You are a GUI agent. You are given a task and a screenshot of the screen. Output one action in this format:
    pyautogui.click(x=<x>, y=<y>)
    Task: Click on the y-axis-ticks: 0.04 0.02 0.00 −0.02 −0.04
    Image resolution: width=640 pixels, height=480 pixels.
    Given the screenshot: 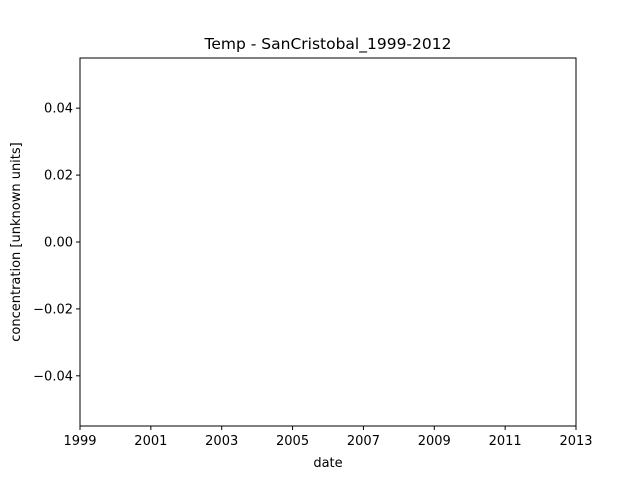 What is the action you would take?
    pyautogui.click(x=56, y=243)
    